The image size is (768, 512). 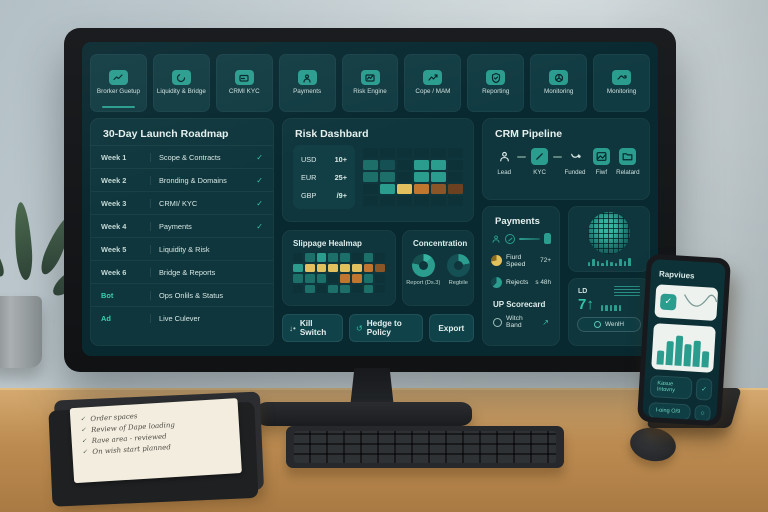 I want to click on nav-tile-monitoring-1: Monitoring, so click(x=559, y=83).